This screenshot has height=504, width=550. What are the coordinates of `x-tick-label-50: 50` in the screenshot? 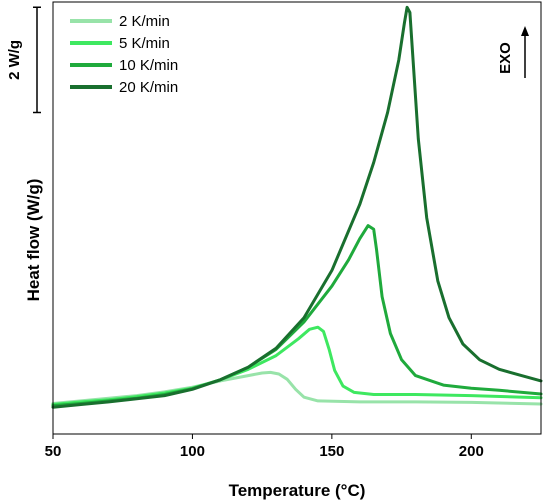 It's located at (53, 451).